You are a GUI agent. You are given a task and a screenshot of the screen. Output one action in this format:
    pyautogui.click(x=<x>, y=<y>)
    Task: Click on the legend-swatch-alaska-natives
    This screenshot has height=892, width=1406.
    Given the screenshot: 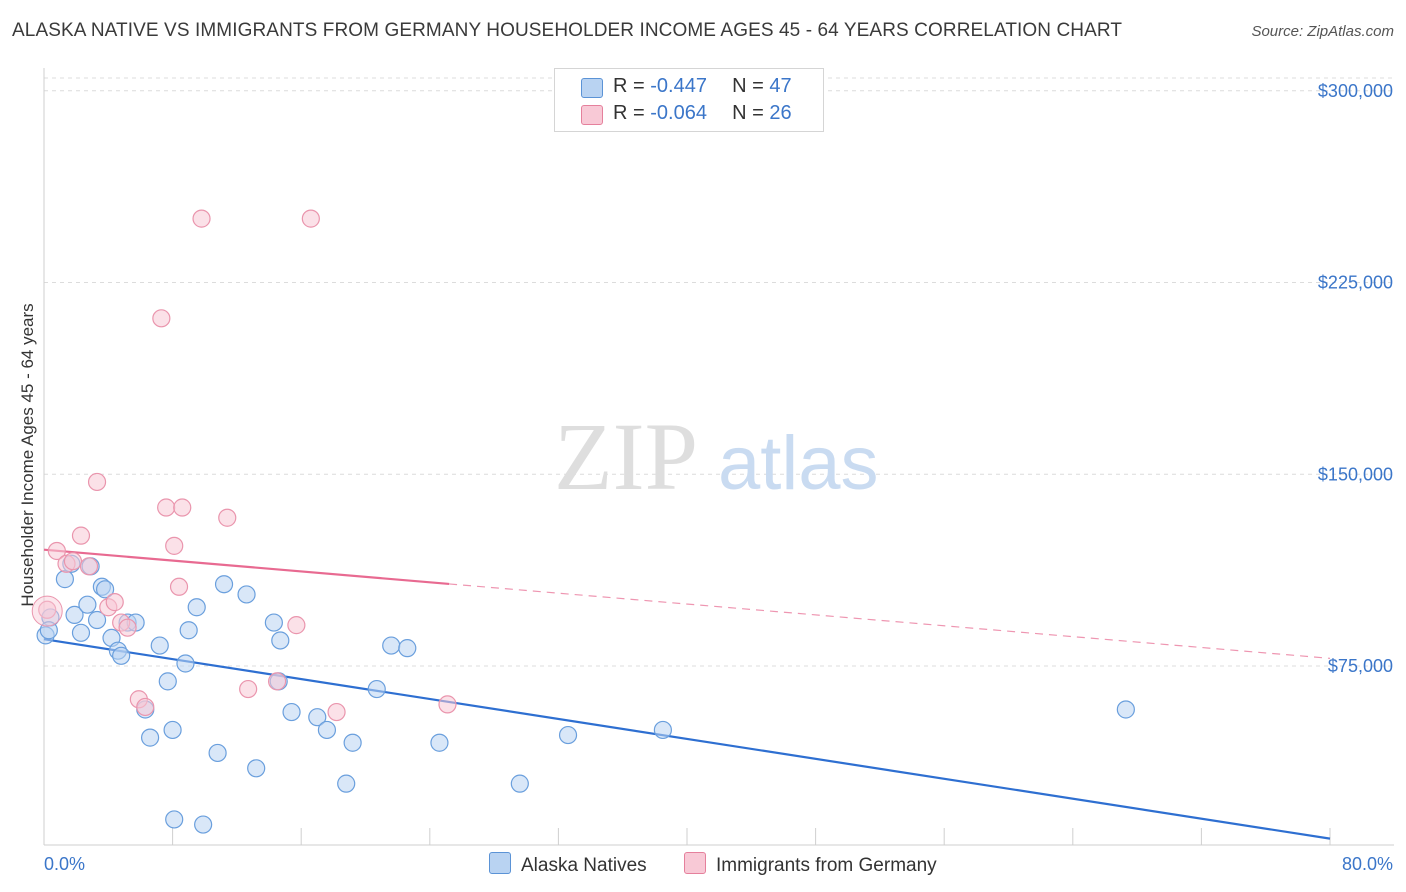 What is the action you would take?
    pyautogui.click(x=592, y=88)
    